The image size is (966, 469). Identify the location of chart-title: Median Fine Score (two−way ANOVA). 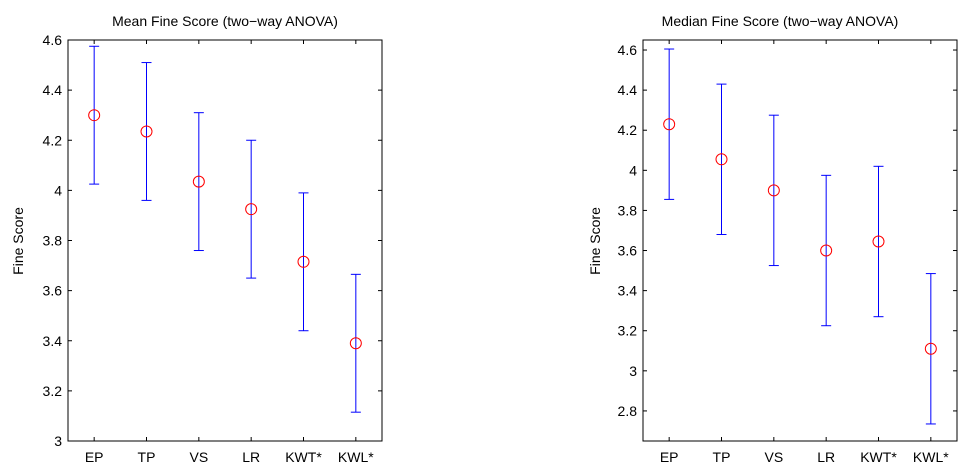
(780, 21).